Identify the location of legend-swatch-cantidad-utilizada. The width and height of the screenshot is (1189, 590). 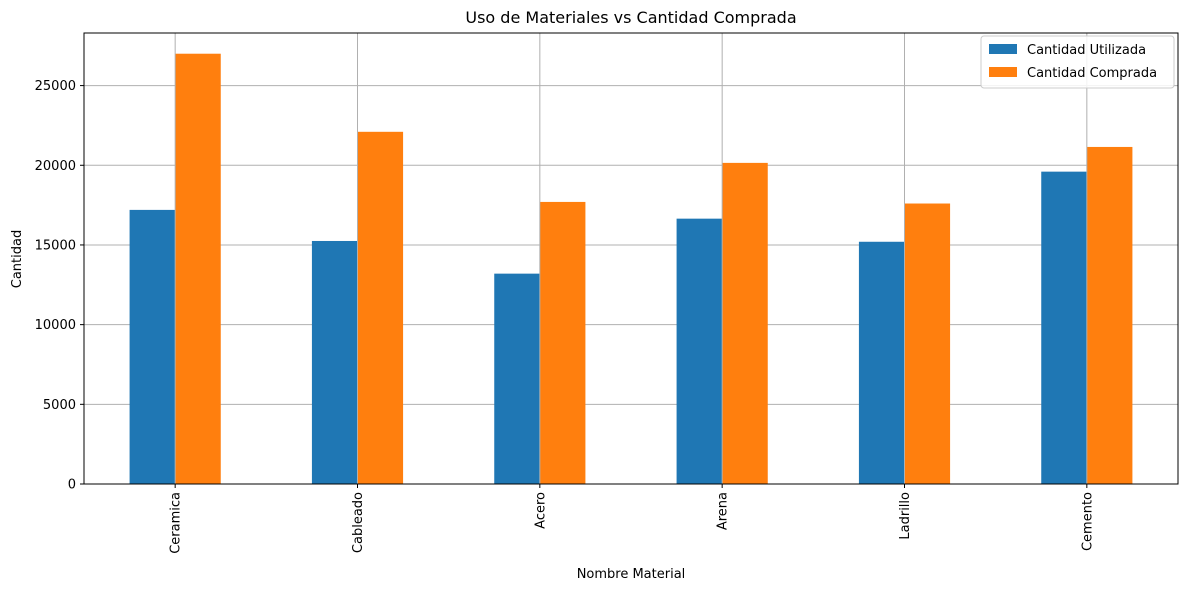
(1003, 49).